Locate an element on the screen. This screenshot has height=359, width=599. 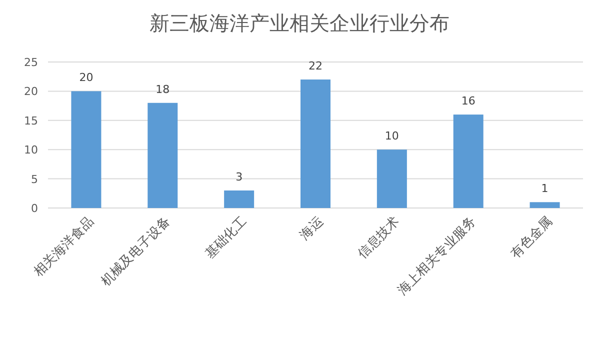
x-tick-label: 有色金属 is located at coordinates (532, 238).